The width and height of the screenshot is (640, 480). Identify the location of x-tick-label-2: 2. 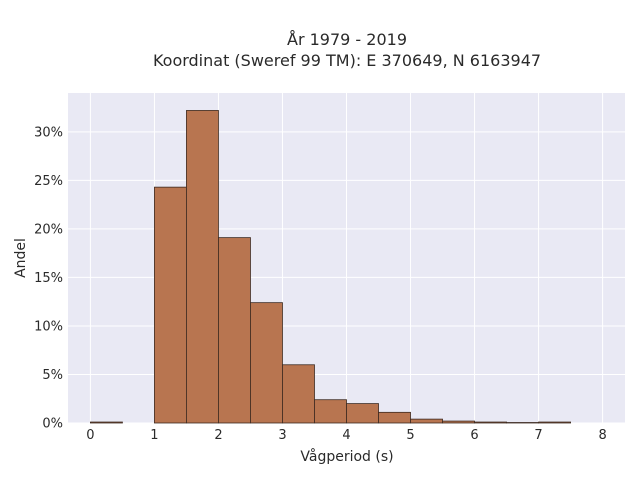
(218, 435).